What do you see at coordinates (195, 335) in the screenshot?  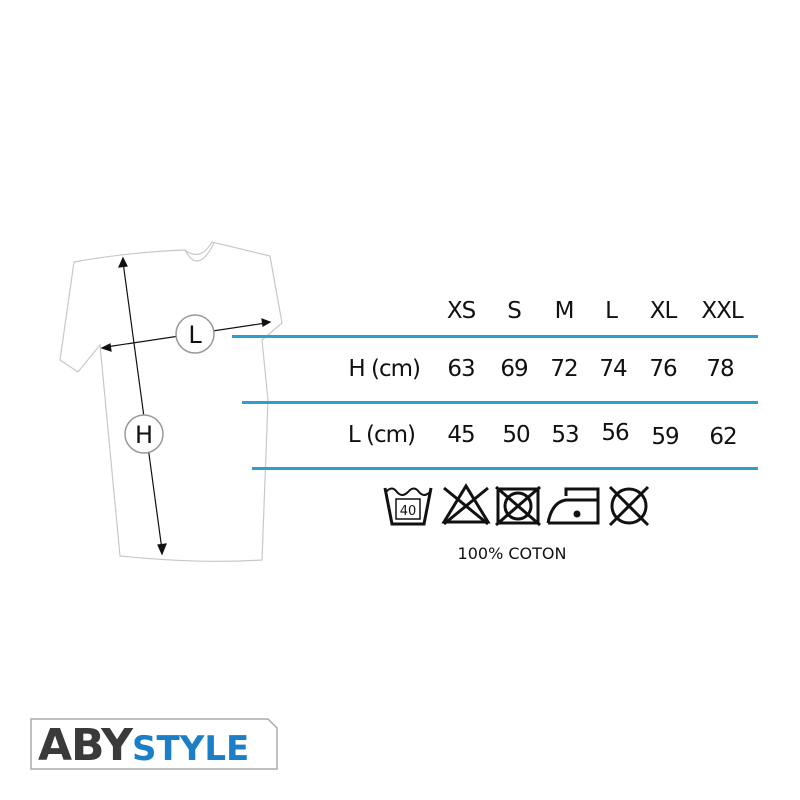 I see `width-marker: L` at bounding box center [195, 335].